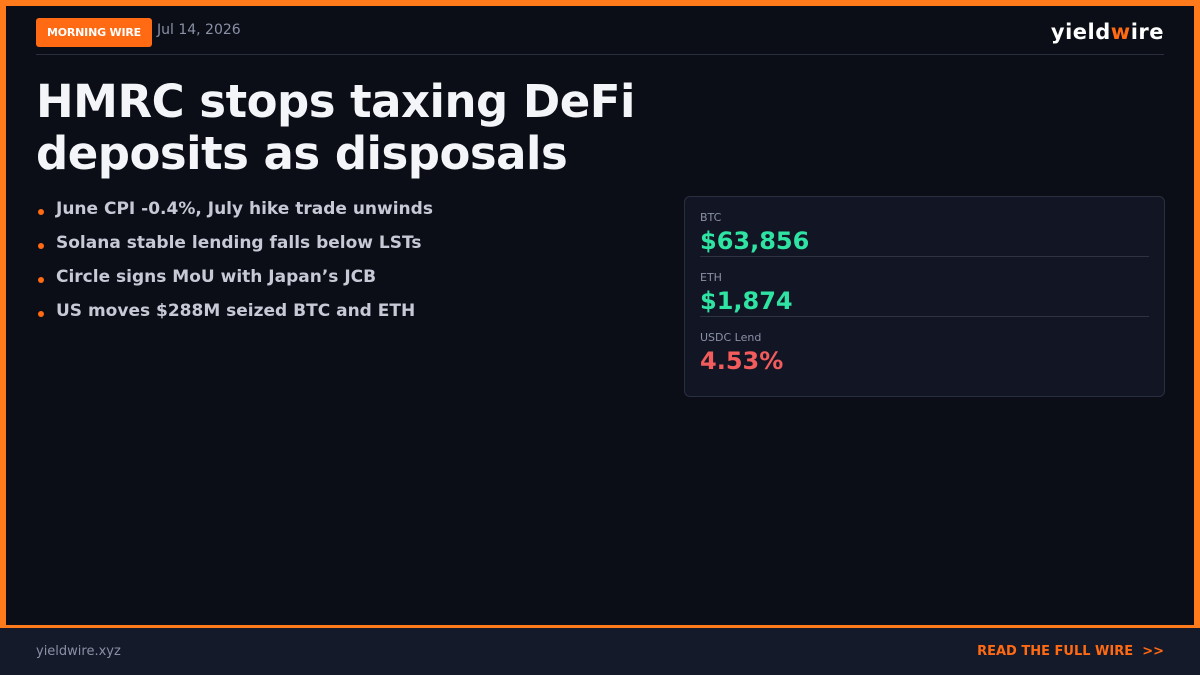 The width and height of the screenshot is (1200, 675). I want to click on cta-text: READ THE FULL WIRE, so click(1055, 651).